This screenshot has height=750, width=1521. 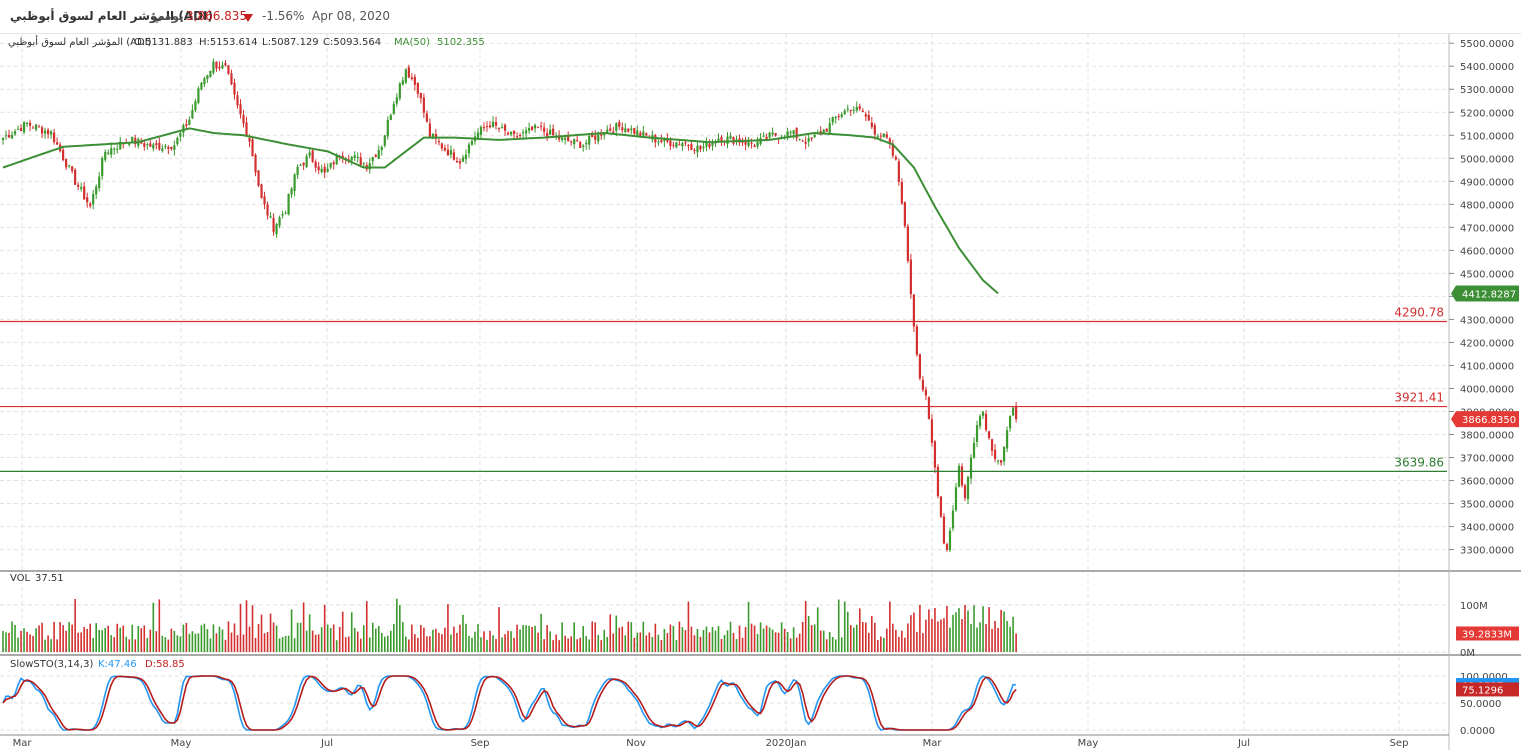 What do you see at coordinates (111, 16) in the screenshot?
I see `instrument-title: المؤشر العام لسوق أبوظبي (ADI)` at bounding box center [111, 16].